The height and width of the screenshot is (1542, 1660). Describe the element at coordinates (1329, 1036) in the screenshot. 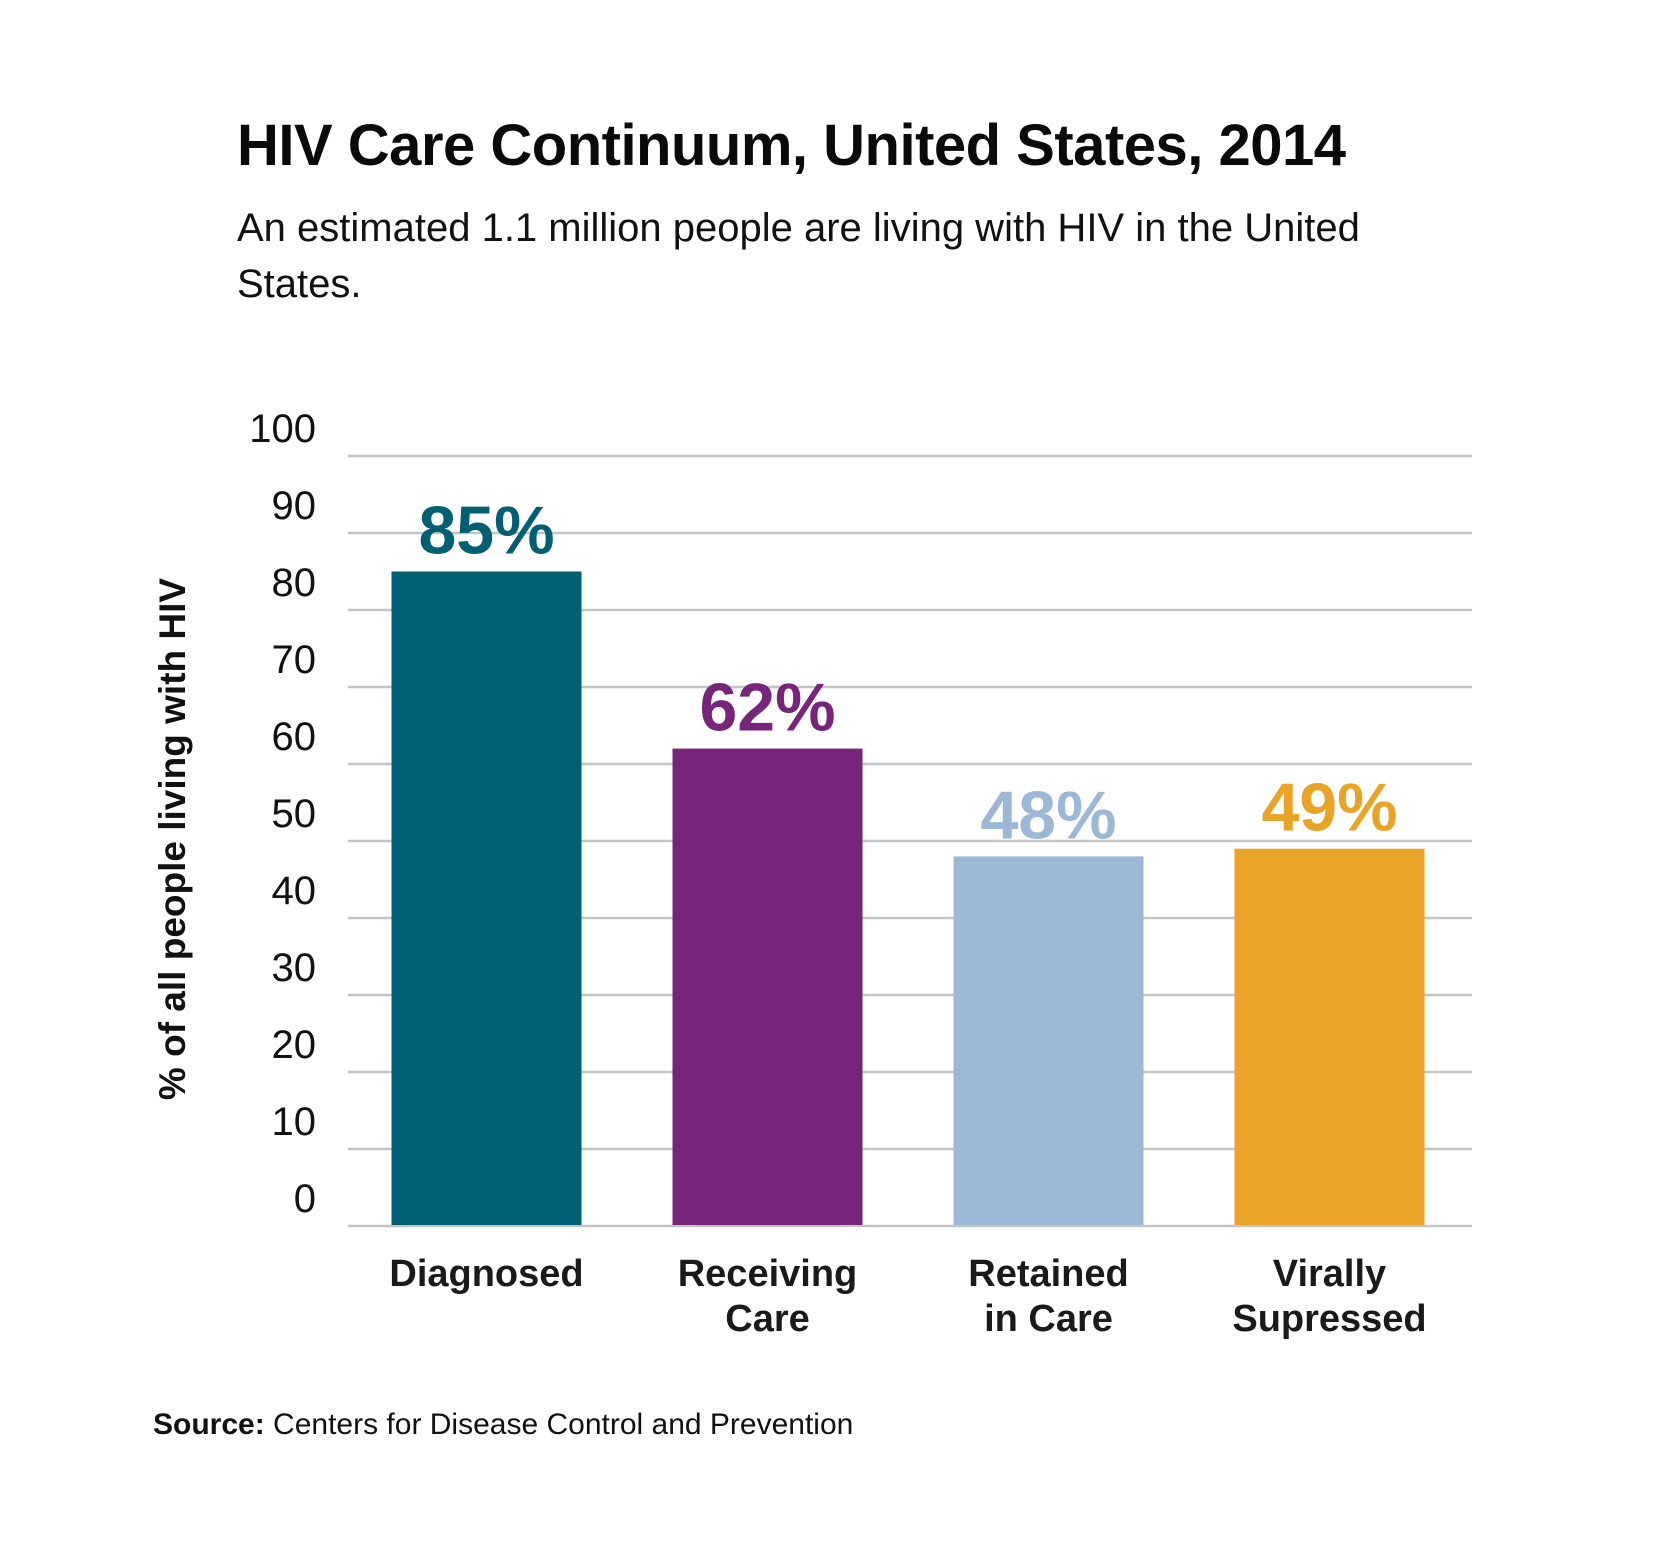

I see `bar-virally-supressed` at that location.